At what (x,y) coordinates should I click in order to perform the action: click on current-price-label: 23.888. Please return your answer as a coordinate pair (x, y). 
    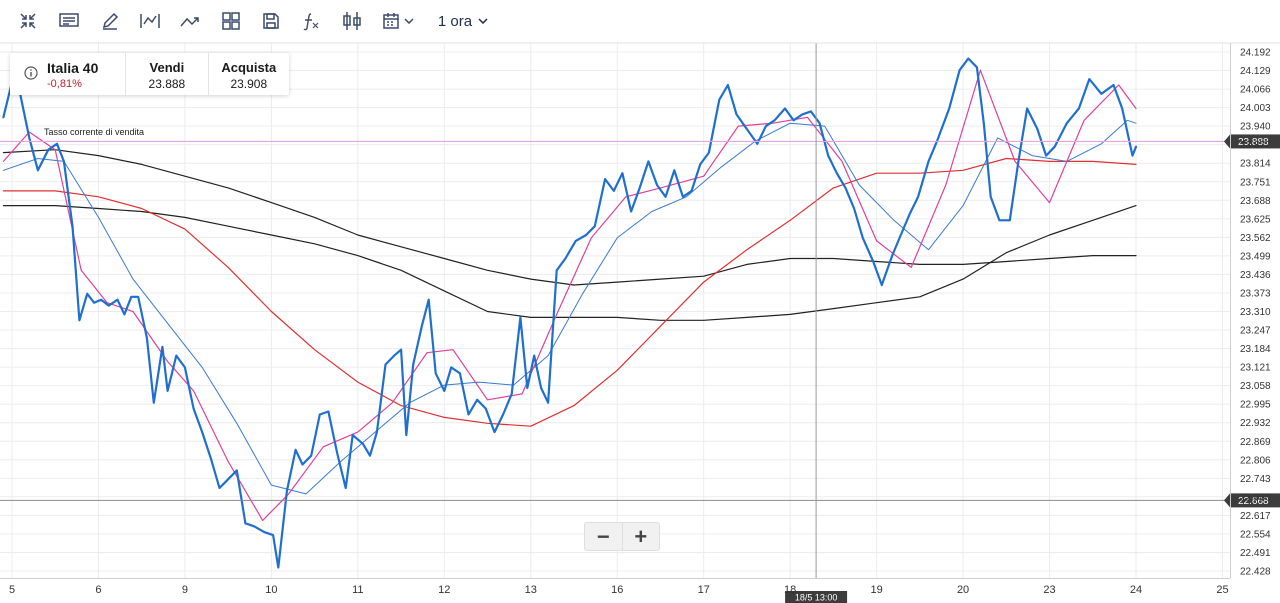
    Looking at the image, I should click on (1253, 142).